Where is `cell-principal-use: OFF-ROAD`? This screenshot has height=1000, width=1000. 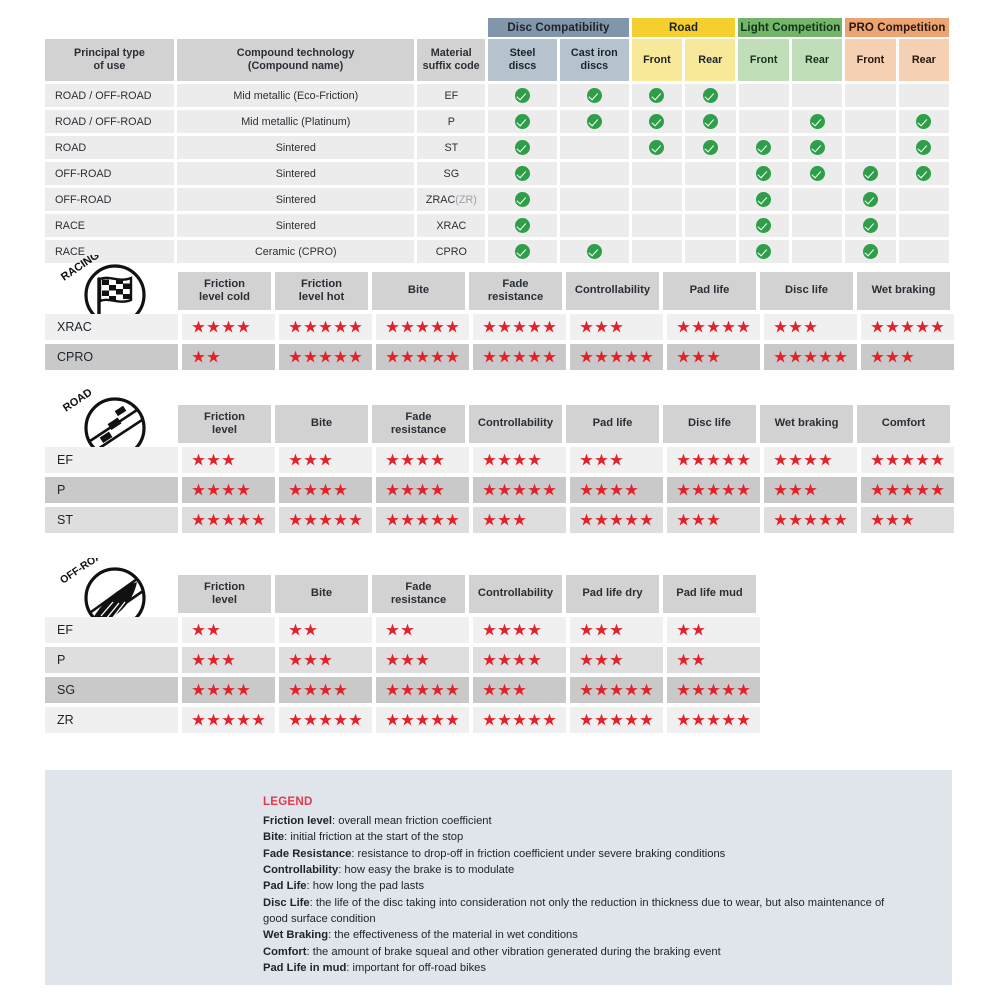 cell-principal-use: OFF-ROAD is located at coordinates (110, 173).